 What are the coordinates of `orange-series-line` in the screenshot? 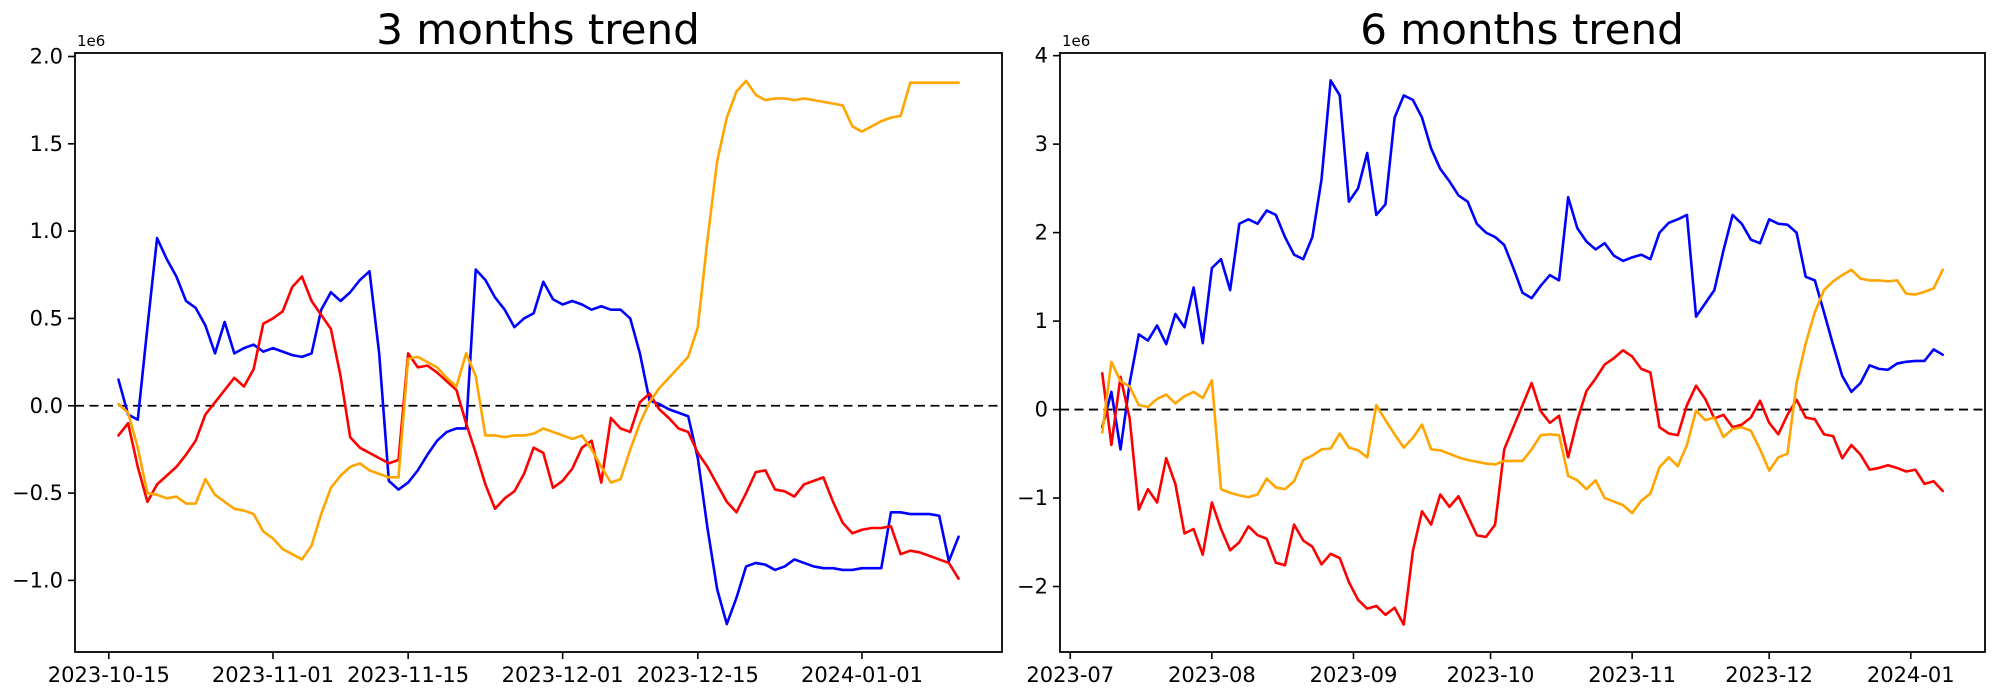 It's located at (1522, 391).